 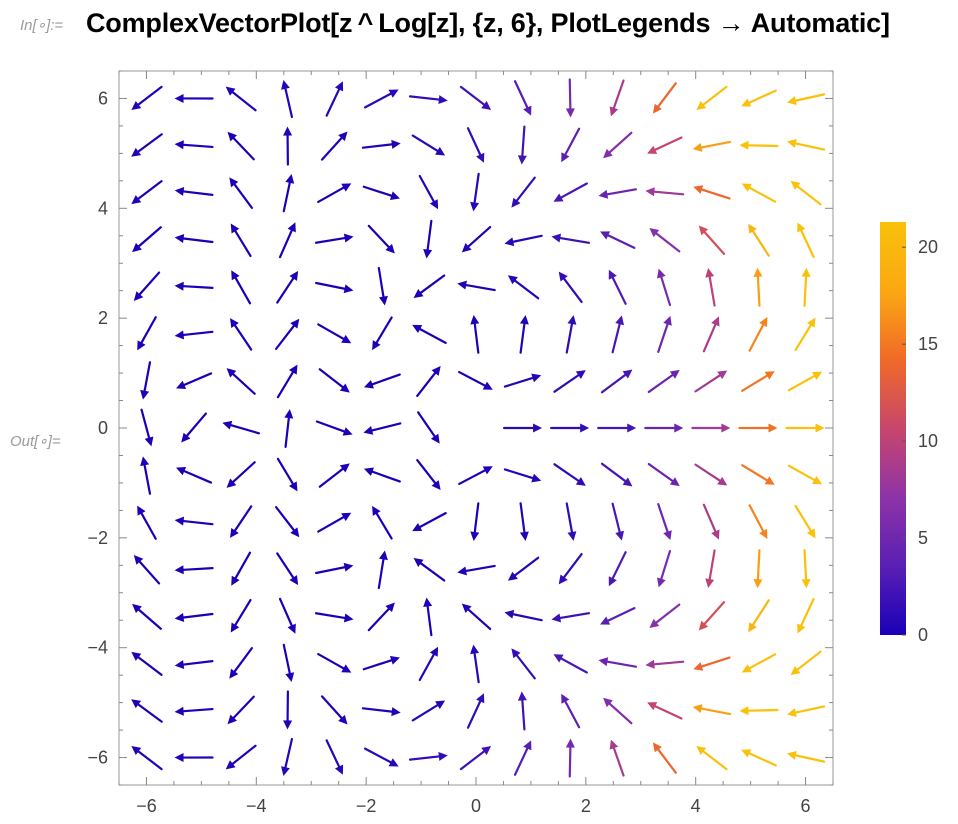 I want to click on colorbar, so click(x=893, y=428).